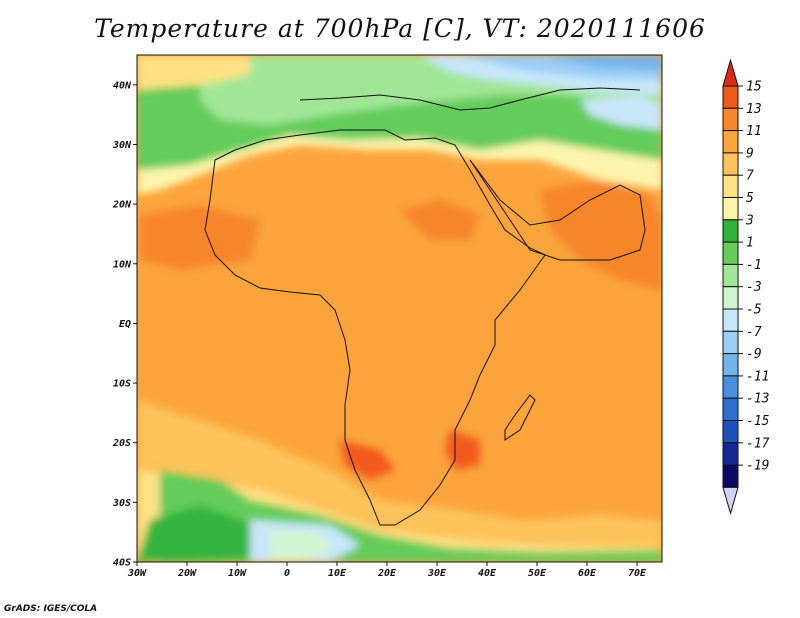  I want to click on colorbar-label: -1, so click(754, 265).